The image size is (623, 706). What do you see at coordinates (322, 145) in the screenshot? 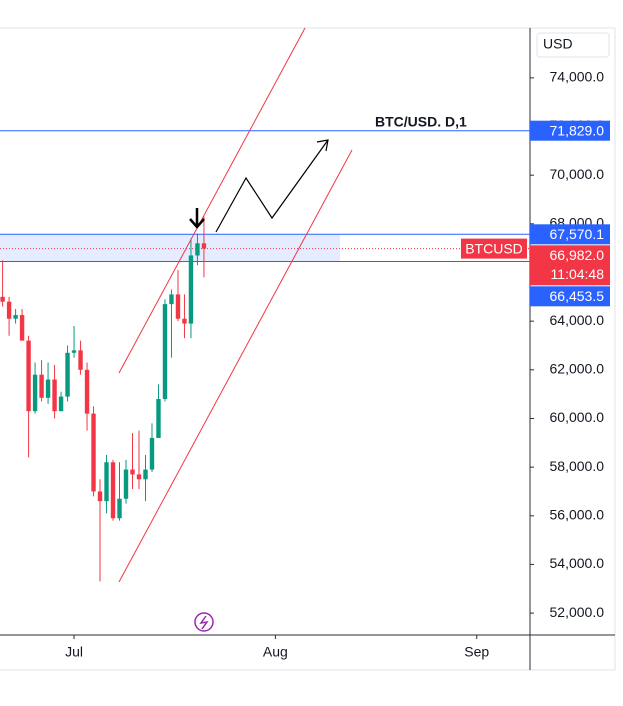
I see `projection-arrowhead` at bounding box center [322, 145].